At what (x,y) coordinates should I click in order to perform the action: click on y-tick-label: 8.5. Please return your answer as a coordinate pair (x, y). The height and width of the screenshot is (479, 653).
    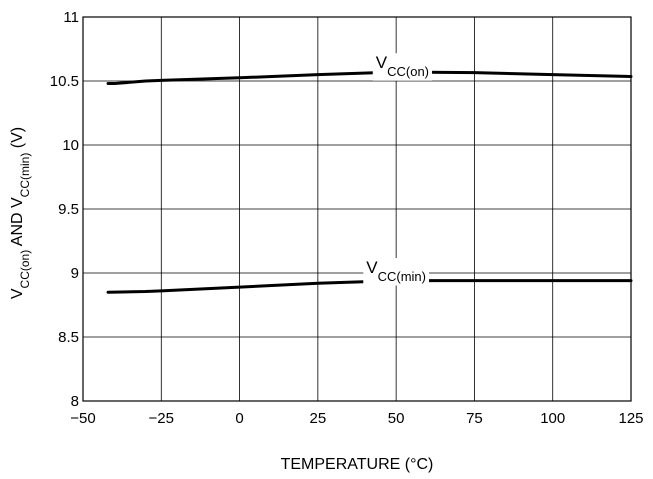
    Looking at the image, I should click on (68, 337).